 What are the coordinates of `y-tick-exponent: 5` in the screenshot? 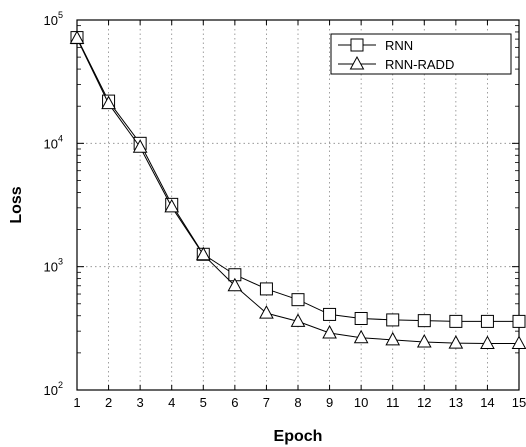 It's located at (60, 15).